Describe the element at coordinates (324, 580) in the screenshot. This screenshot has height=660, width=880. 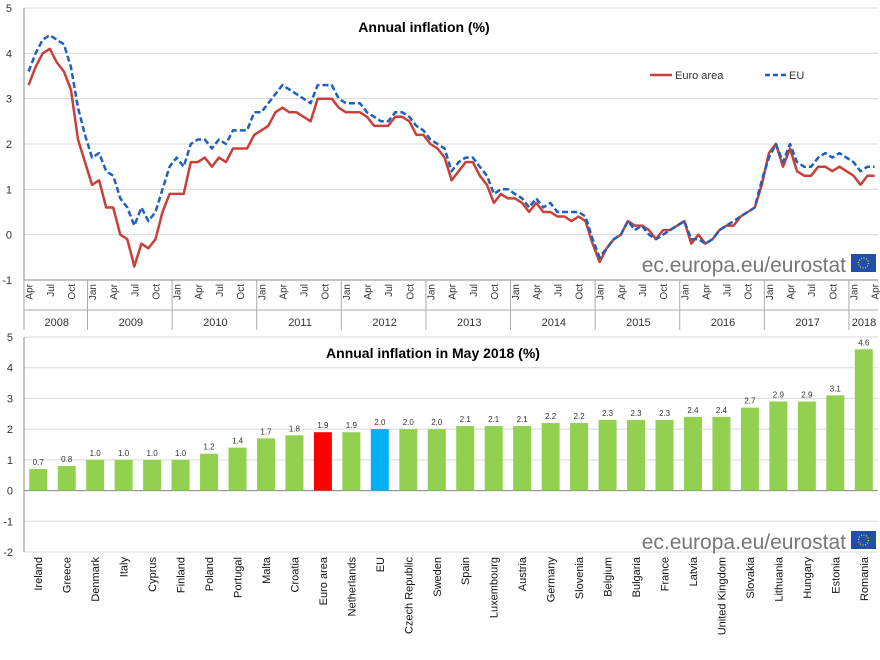
I see `category-label: Euro area` at that location.